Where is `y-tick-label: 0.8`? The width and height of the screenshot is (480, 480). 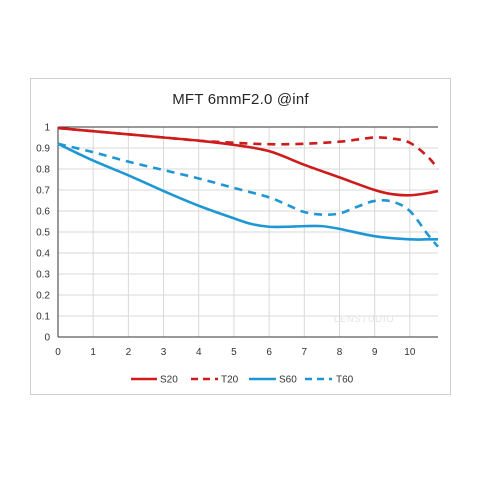 y-tick-label: 0.8 is located at coordinates (43, 170).